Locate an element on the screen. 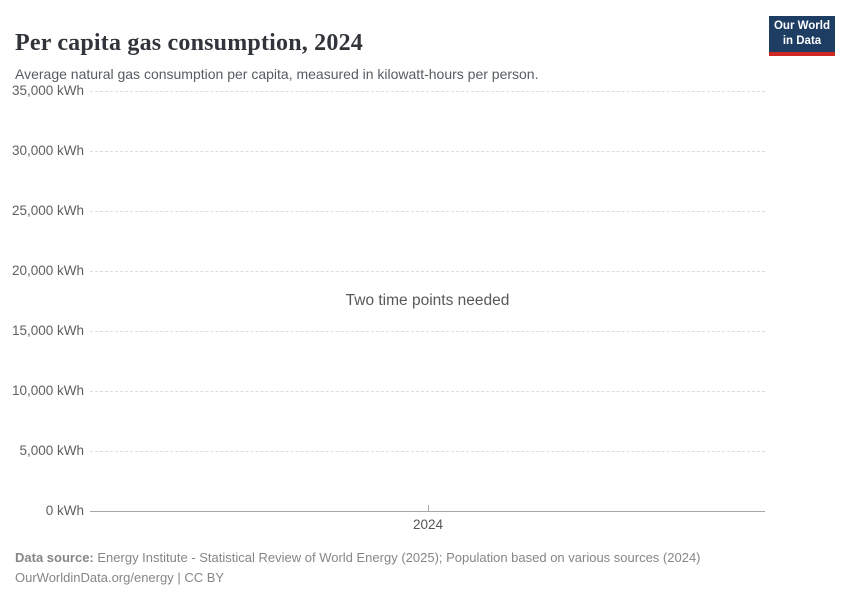 This screenshot has width=850, height=600. y-tick-label: 25,000 kWh is located at coordinates (47, 210).